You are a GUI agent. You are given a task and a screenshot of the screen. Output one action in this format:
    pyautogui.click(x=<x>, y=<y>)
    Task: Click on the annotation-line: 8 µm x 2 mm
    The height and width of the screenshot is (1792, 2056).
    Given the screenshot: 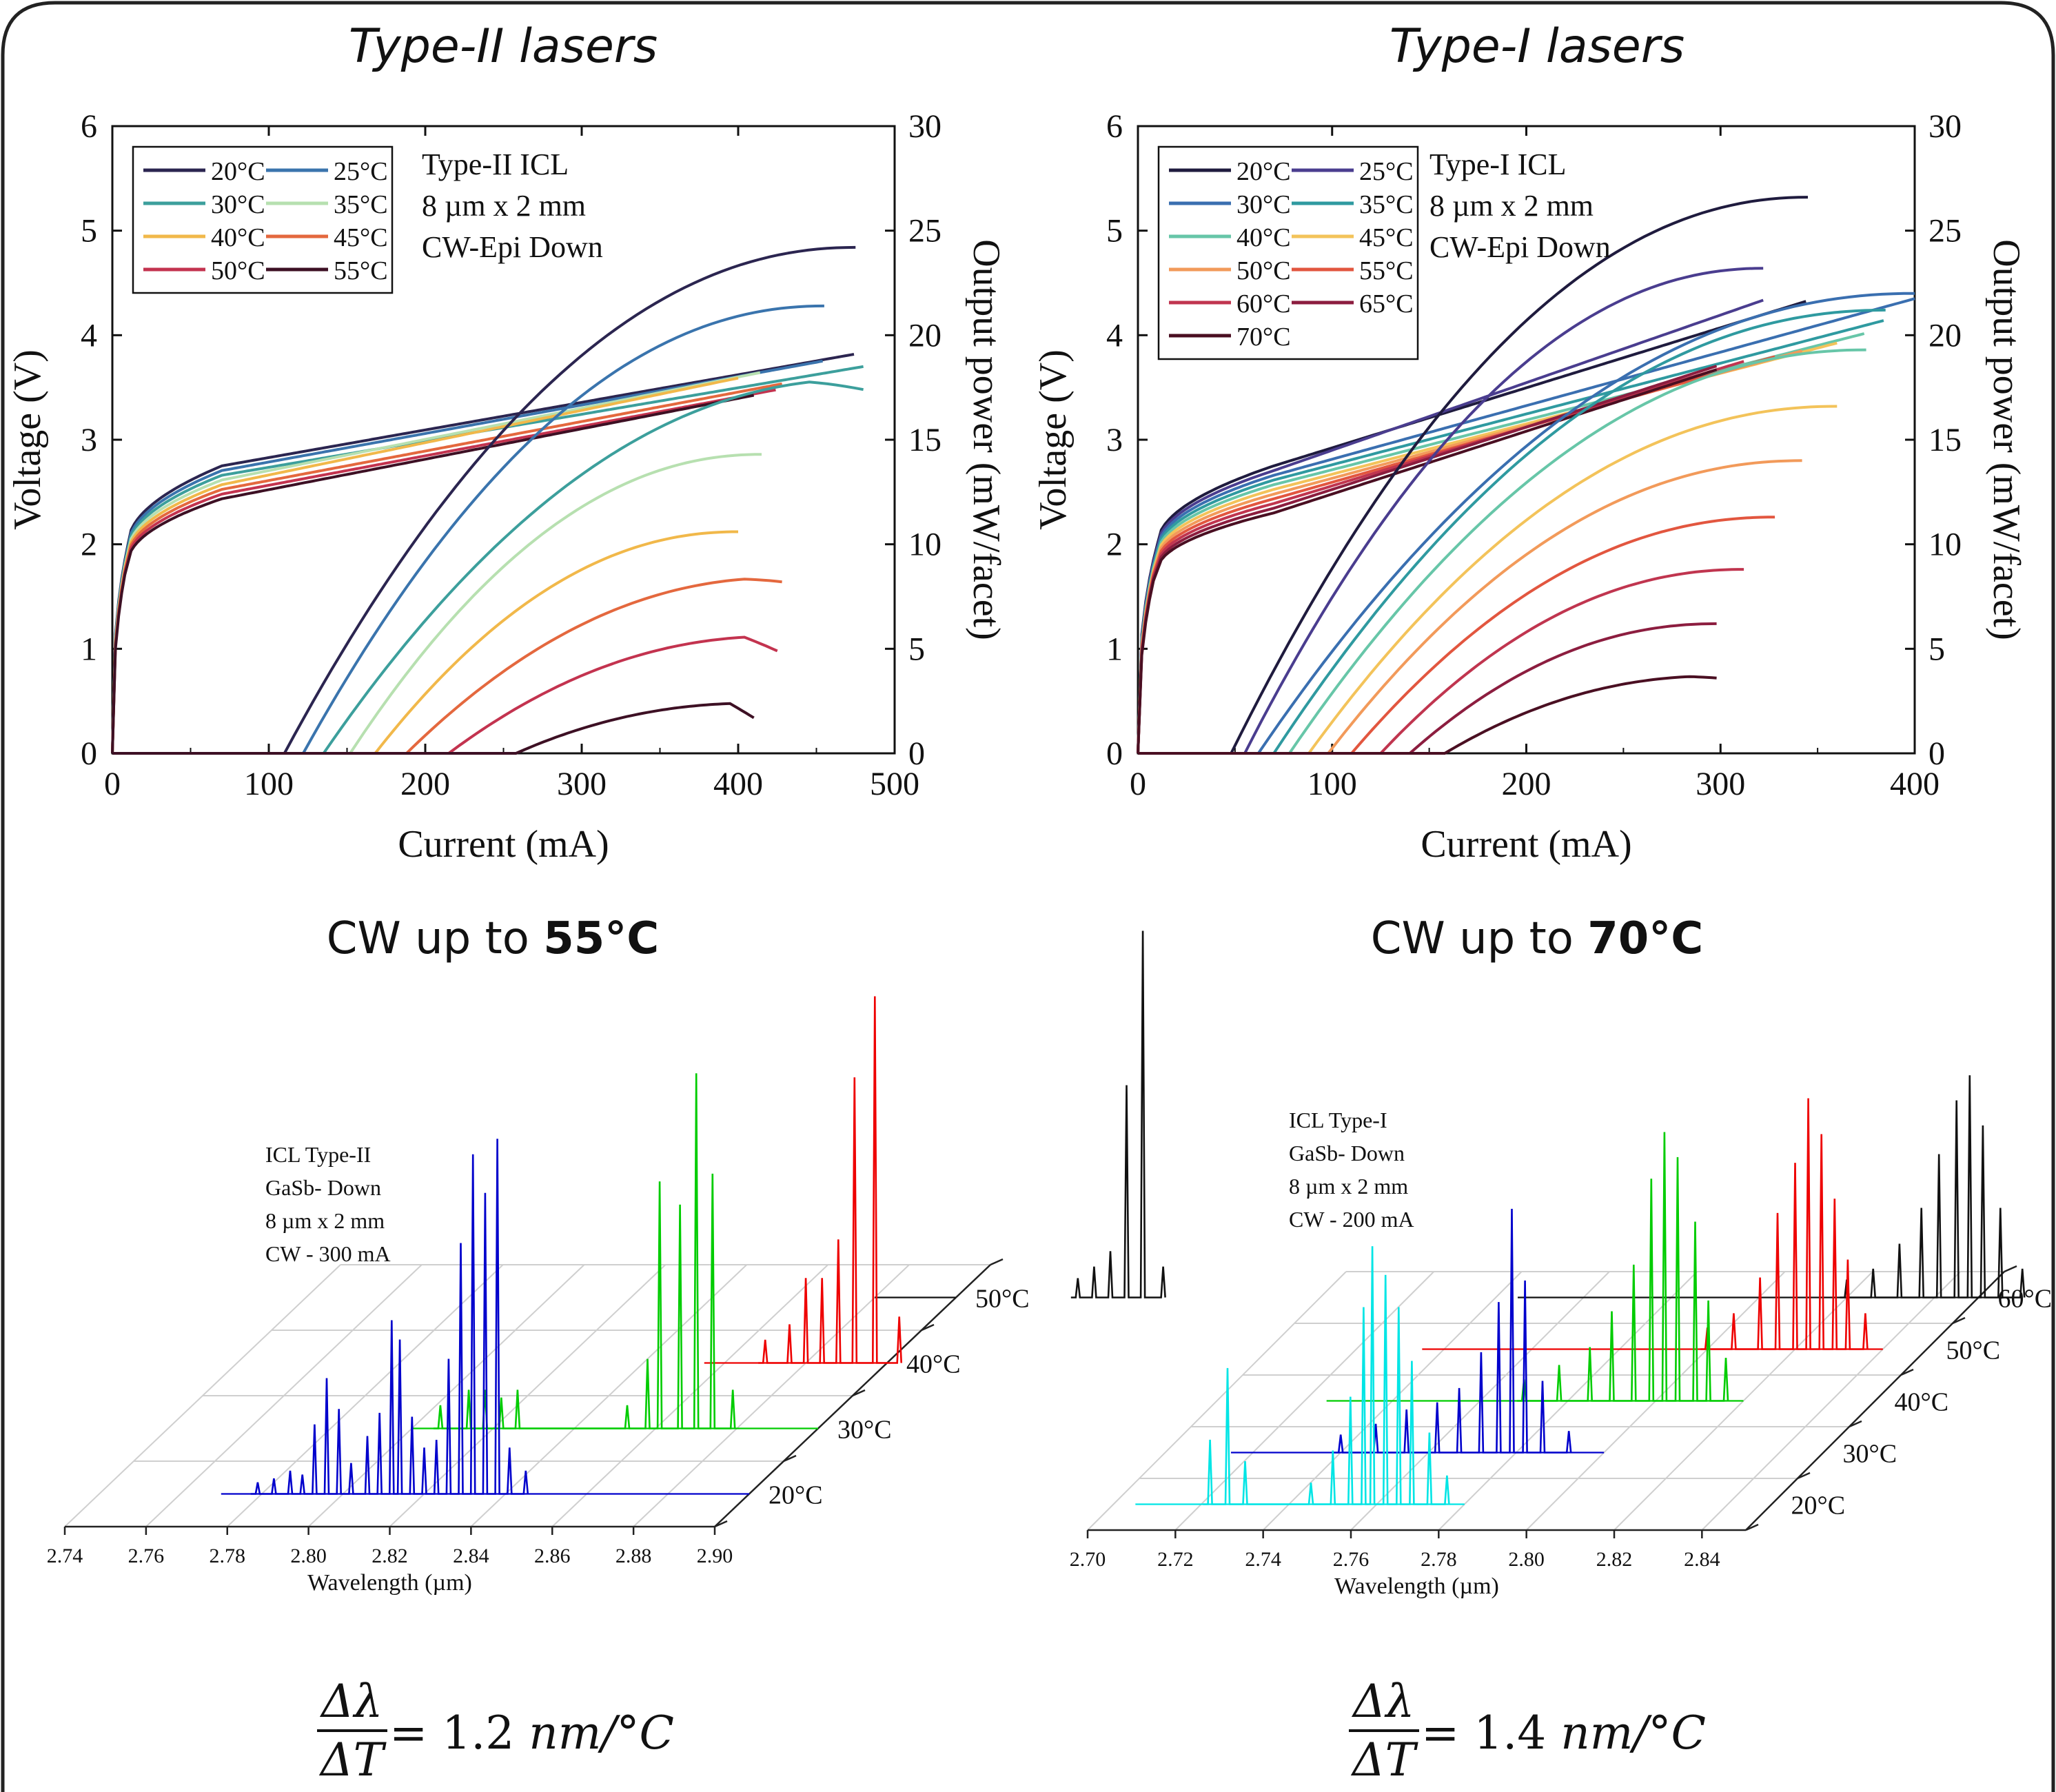 What is the action you would take?
    pyautogui.click(x=325, y=1220)
    